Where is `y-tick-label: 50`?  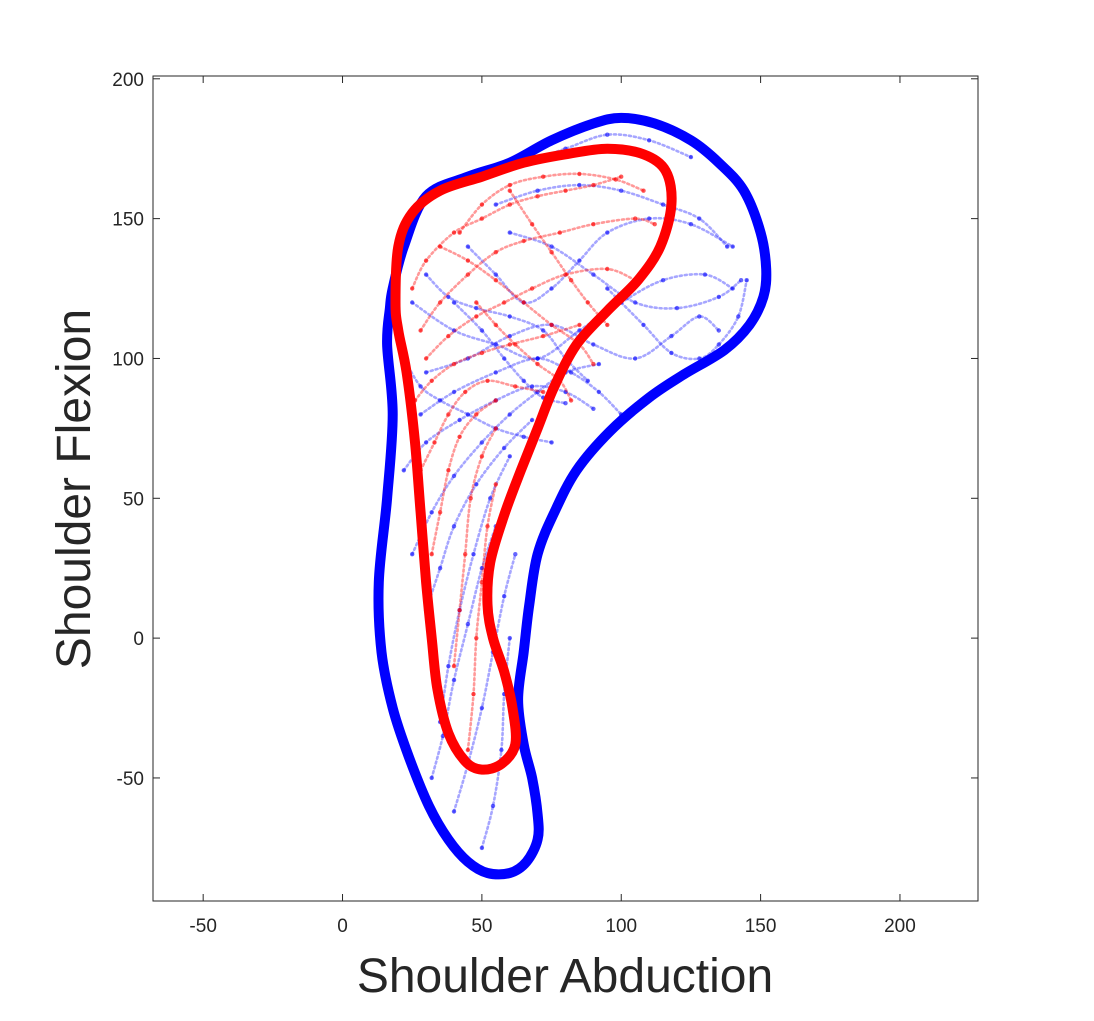
y-tick-label: 50 is located at coordinates (133, 499).